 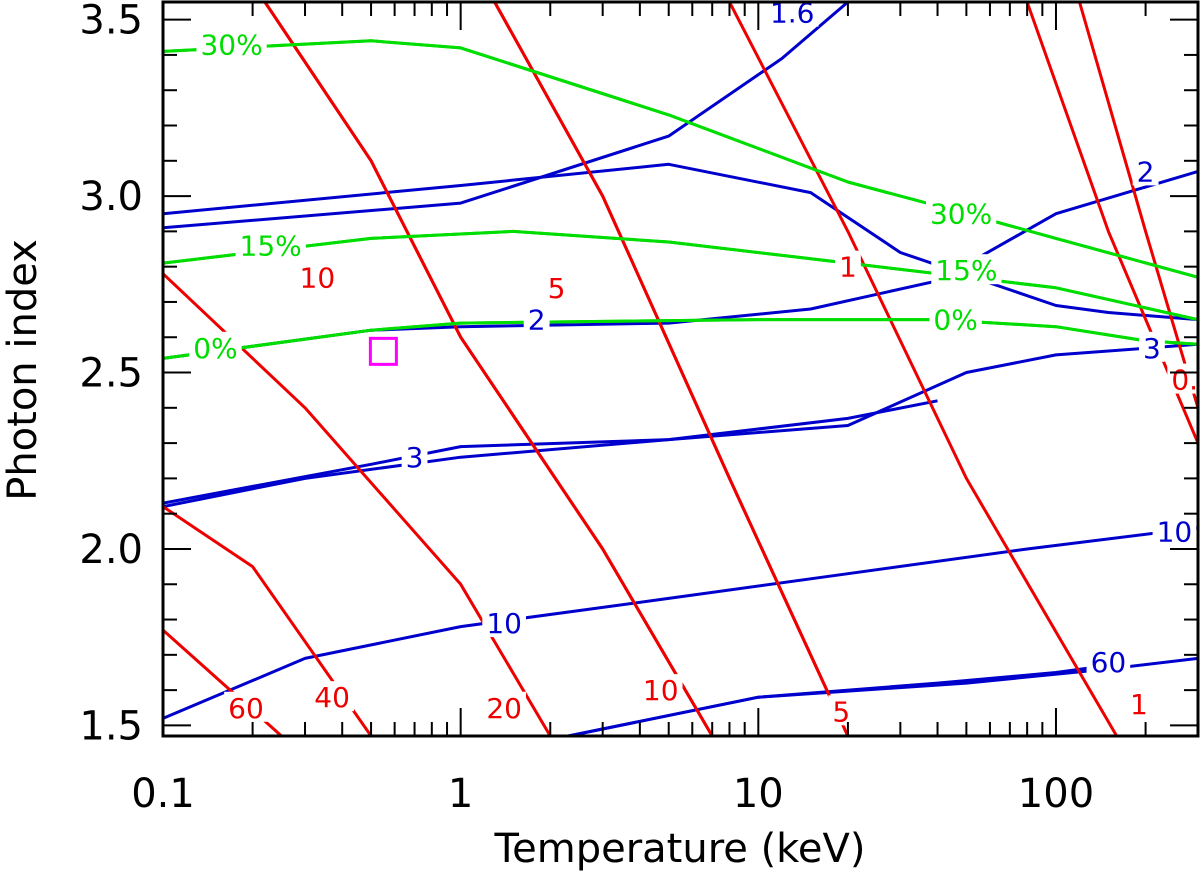 What do you see at coordinates (163, 794) in the screenshot?
I see `x-tick-label: 0.1` at bounding box center [163, 794].